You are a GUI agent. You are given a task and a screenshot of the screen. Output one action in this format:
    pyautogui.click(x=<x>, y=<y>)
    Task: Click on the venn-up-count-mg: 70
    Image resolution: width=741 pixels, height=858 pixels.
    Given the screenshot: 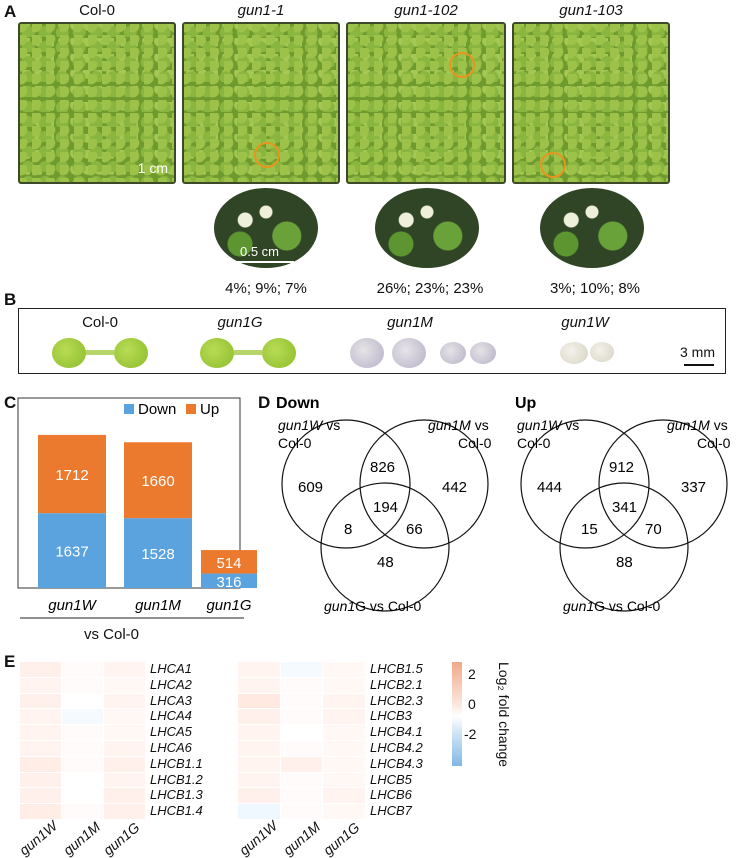 What is the action you would take?
    pyautogui.click(x=653, y=529)
    